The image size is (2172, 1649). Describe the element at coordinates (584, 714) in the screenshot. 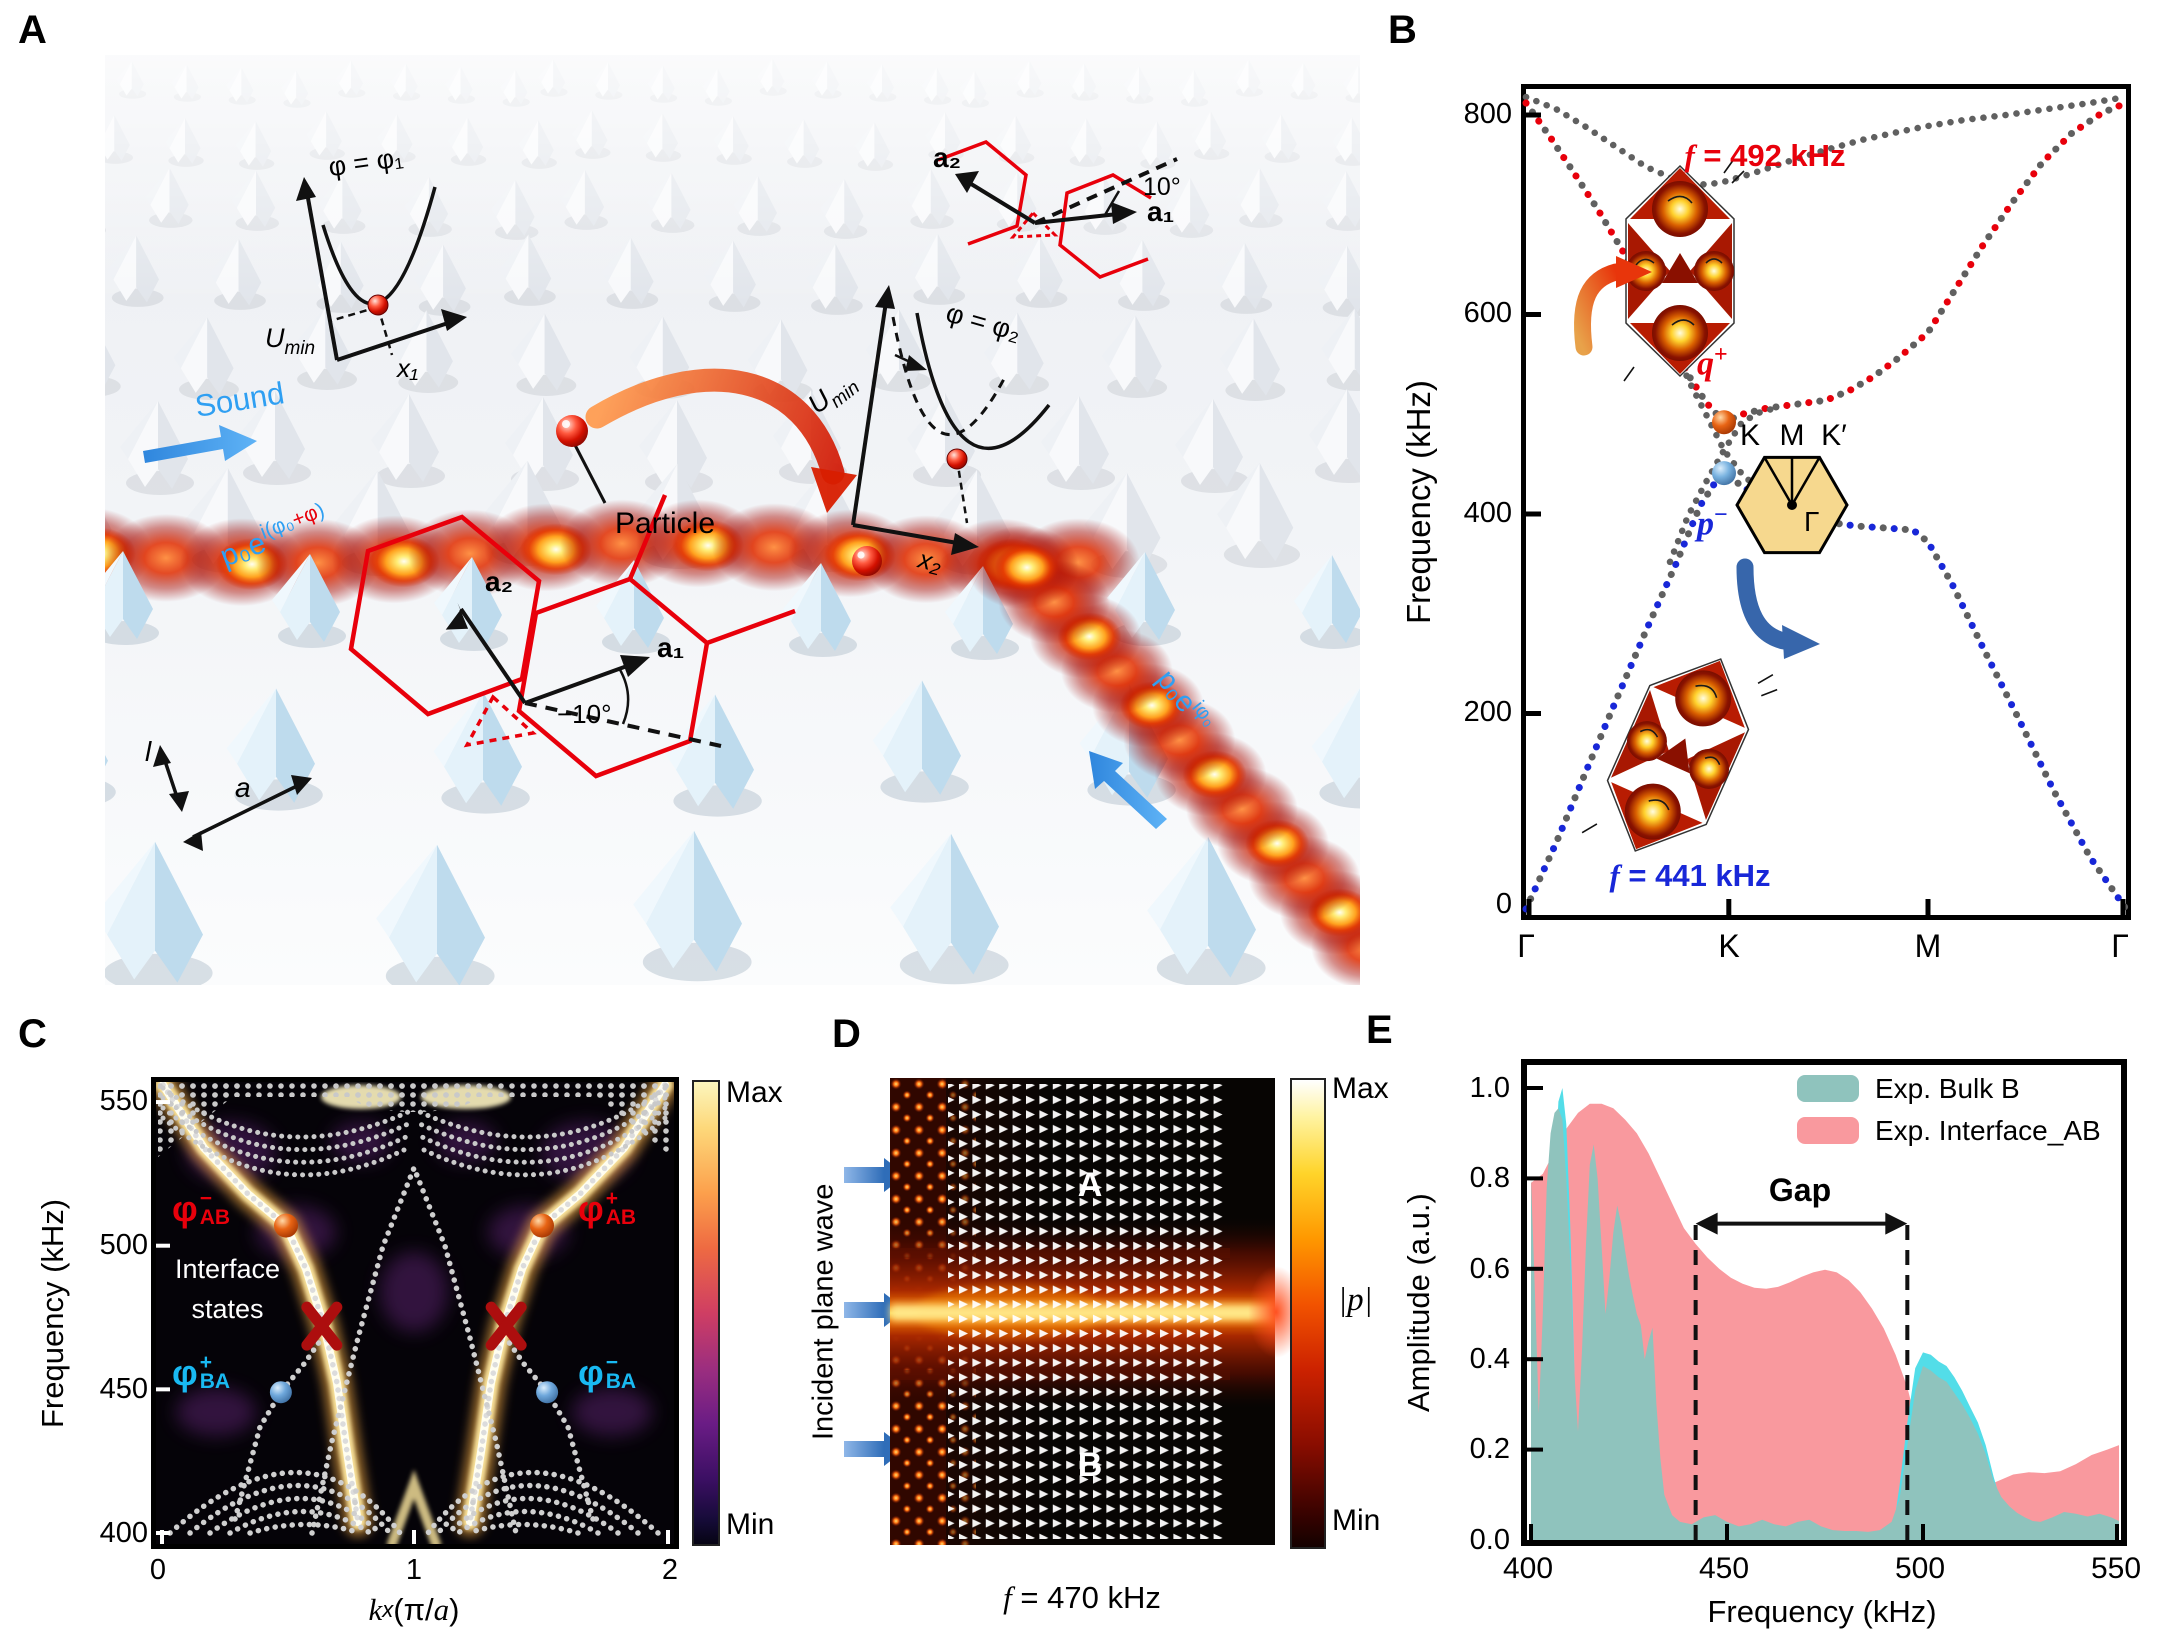

I see `svg-text: −10°` at that location.